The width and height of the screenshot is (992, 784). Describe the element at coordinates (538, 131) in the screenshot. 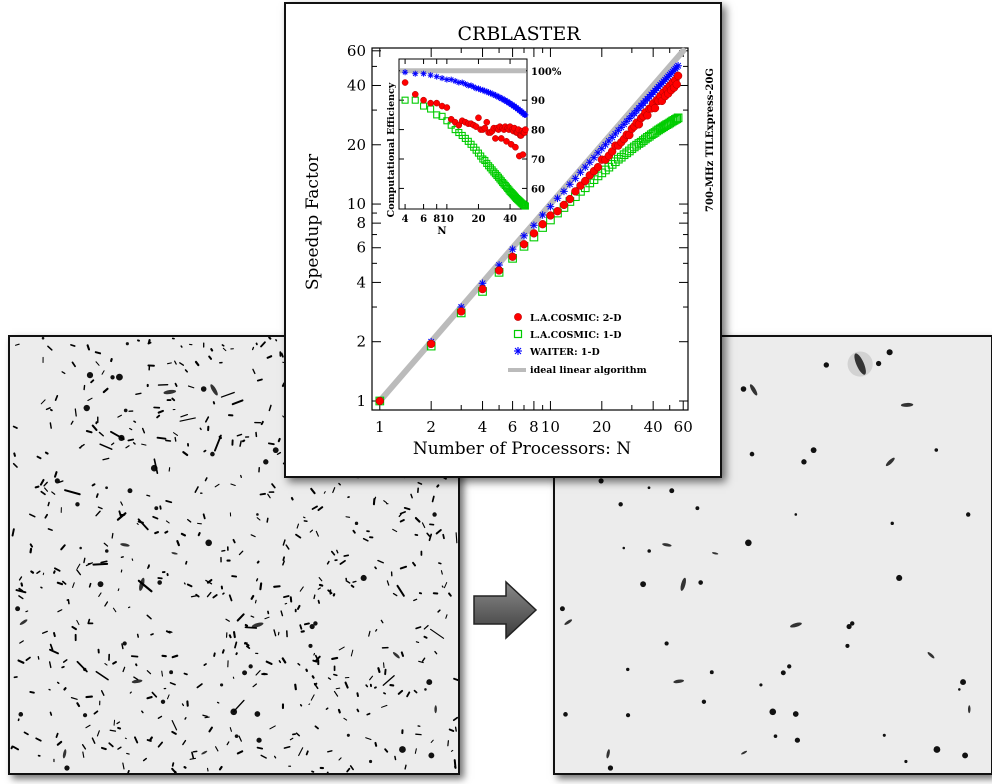

I see `inset-y-tick-label: 80` at that location.